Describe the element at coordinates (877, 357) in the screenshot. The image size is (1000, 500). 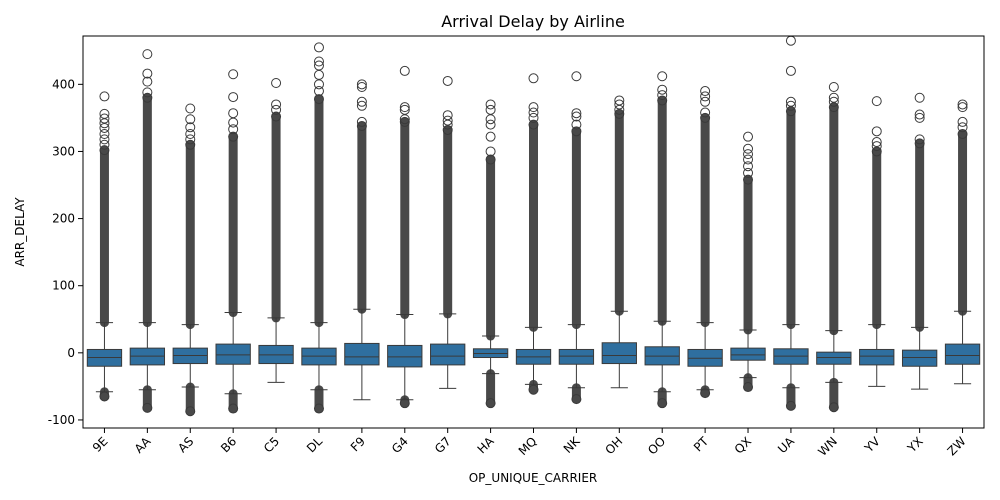
I see `box-YV` at that location.